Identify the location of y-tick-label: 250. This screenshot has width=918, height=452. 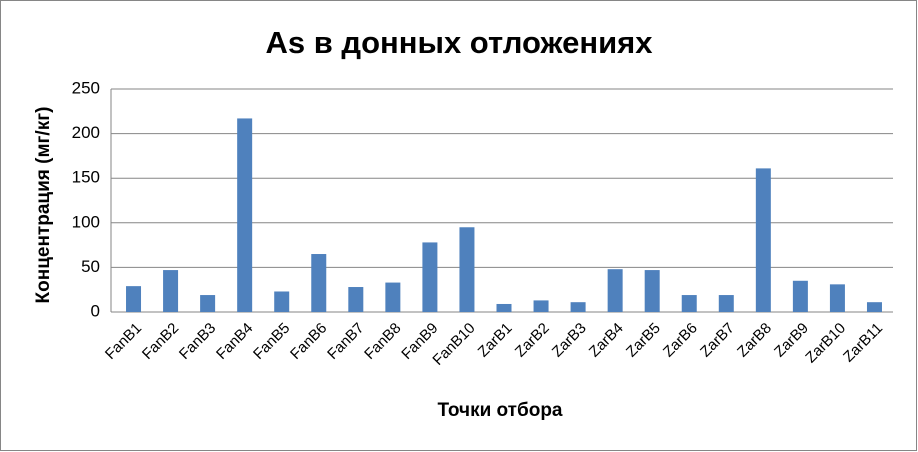
(86, 87).